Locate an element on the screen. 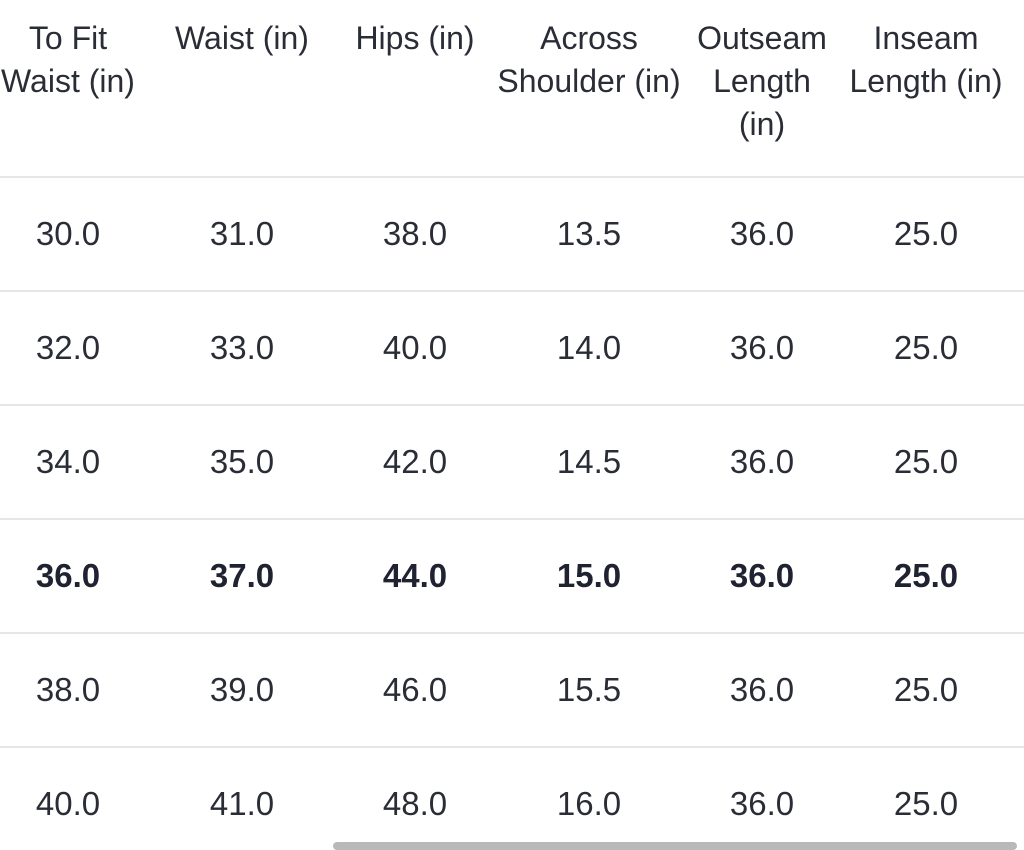 The height and width of the screenshot is (850, 1024). column-header-across-shoulder: Across Shoulder (in) is located at coordinates (589, 89).